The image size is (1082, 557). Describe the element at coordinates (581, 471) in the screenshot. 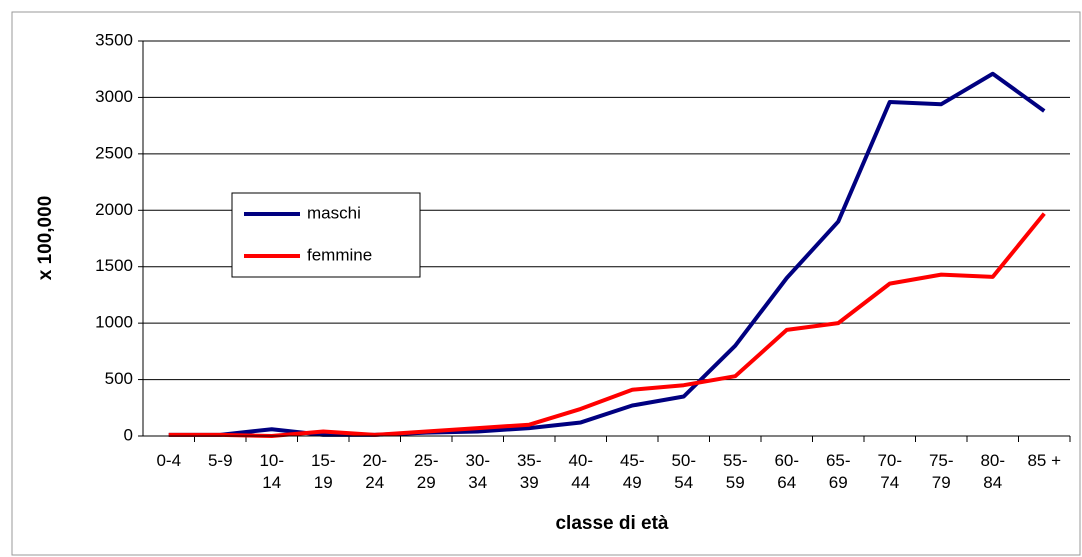

I see `x-tick-label: 40- 44` at that location.